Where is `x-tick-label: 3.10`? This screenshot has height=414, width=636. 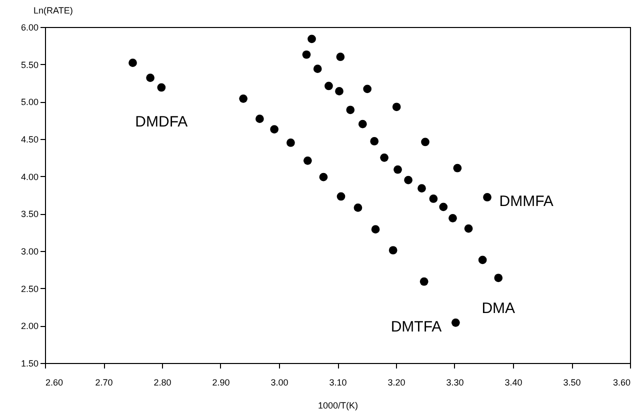
x-tick-label: 3.10 is located at coordinates (338, 383).